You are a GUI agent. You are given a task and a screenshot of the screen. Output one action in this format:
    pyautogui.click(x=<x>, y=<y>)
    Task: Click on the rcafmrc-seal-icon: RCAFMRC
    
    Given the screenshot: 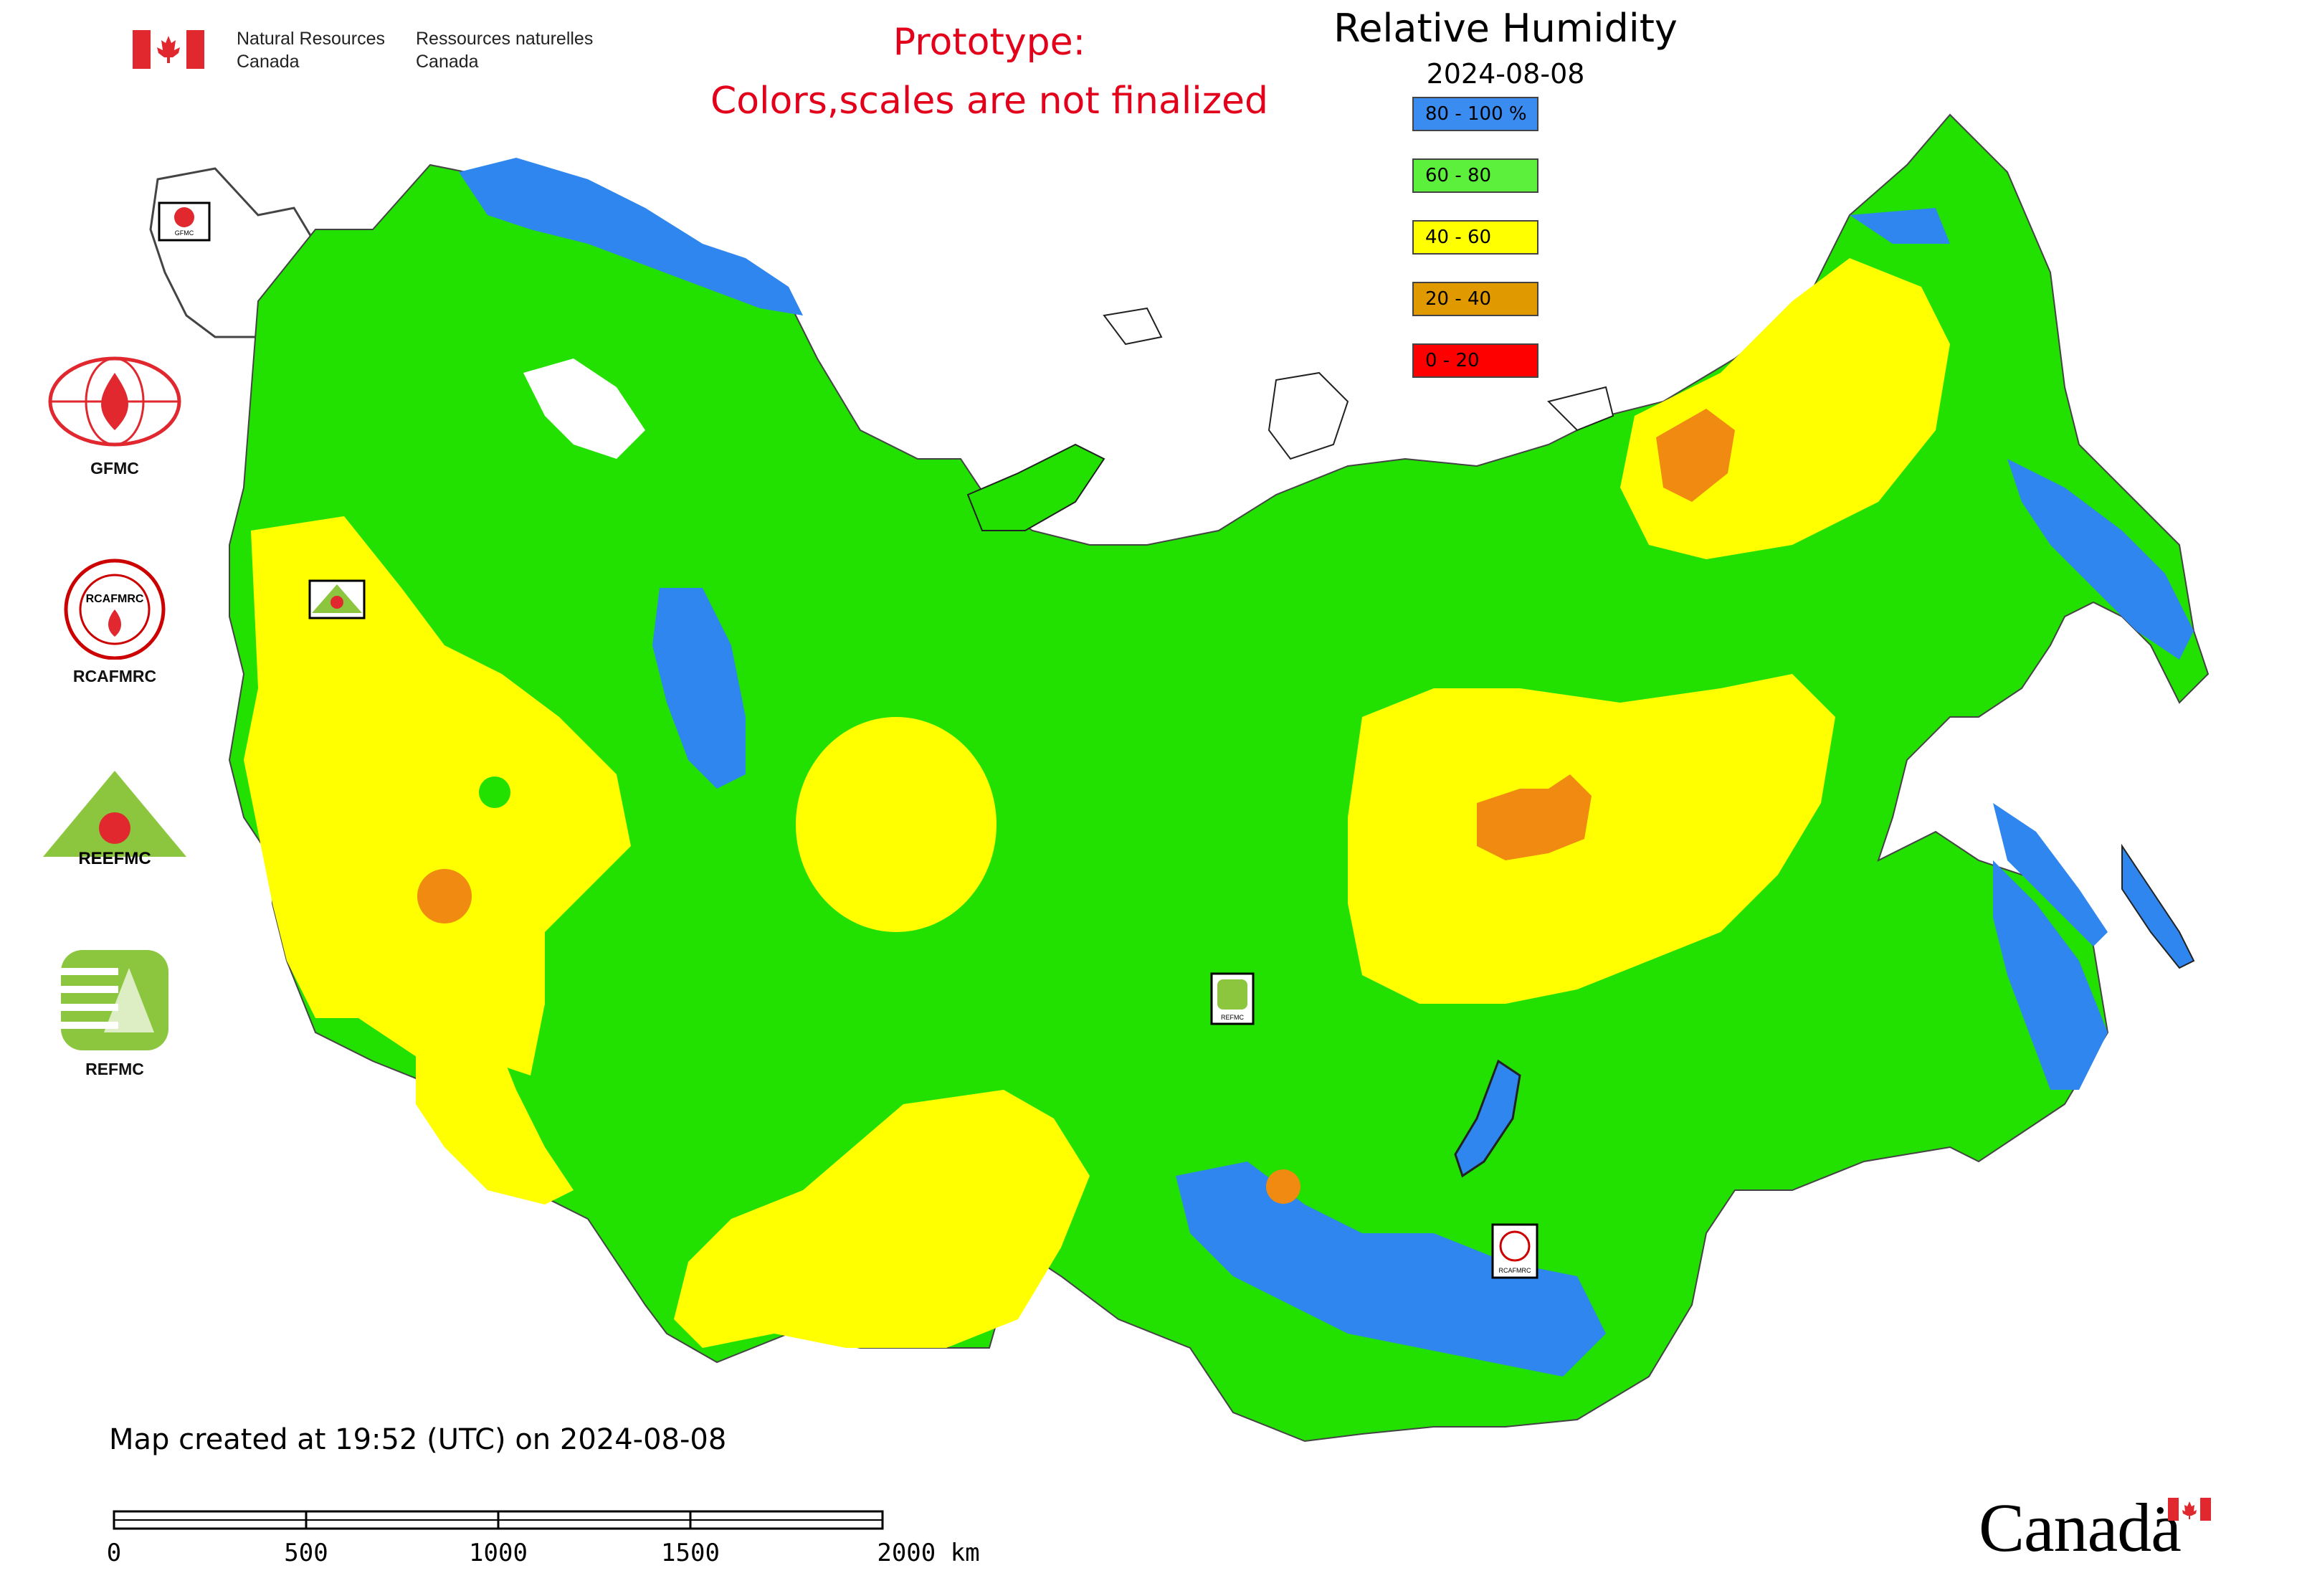 What is the action you would take?
    pyautogui.click(x=115, y=609)
    